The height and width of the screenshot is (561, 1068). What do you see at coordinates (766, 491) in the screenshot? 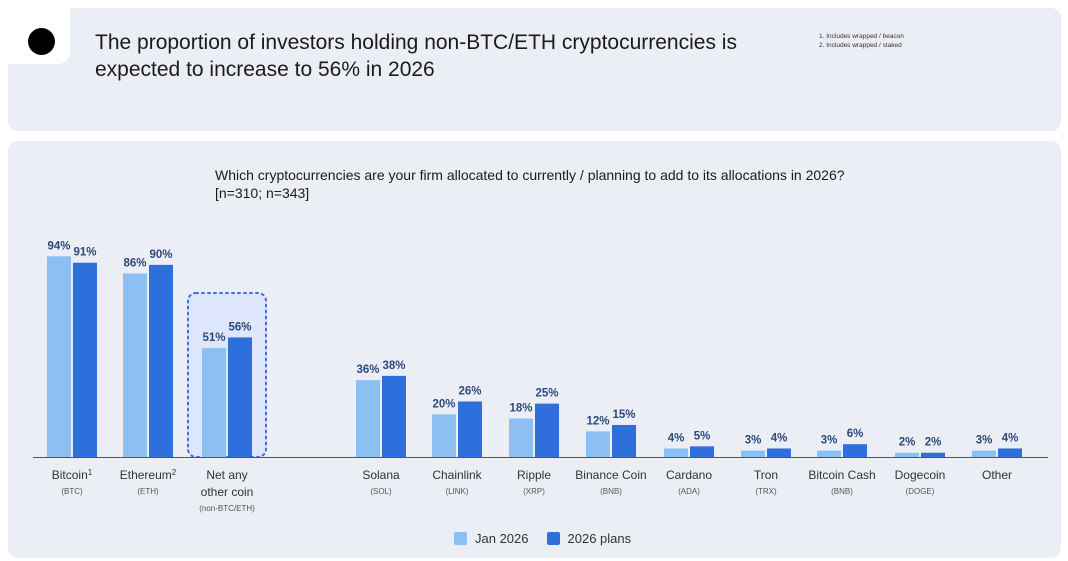
I see `category-sublabel-tron: (TRX)` at bounding box center [766, 491].